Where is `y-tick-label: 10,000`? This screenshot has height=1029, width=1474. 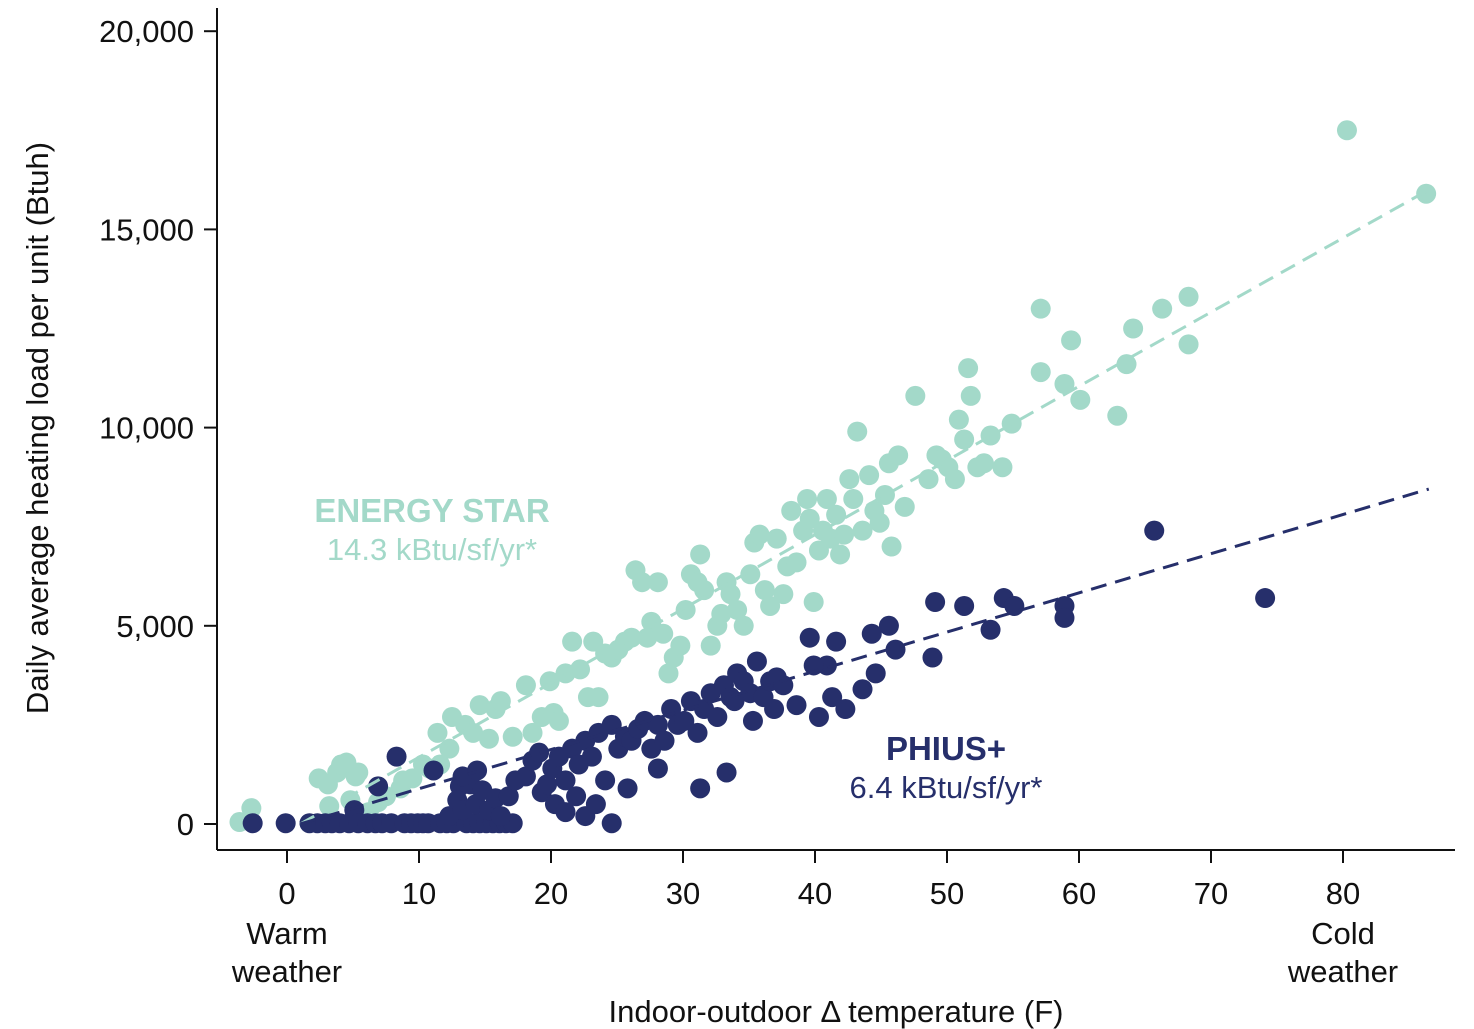
y-tick-label: 10,000 is located at coordinates (146, 428).